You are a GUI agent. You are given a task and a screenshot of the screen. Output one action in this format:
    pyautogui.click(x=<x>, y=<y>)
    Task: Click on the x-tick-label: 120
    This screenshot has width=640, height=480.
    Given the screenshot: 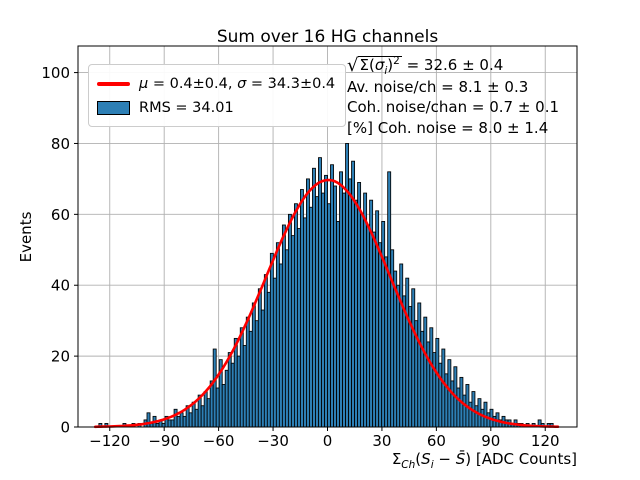 What is the action you would take?
    pyautogui.click(x=545, y=441)
    